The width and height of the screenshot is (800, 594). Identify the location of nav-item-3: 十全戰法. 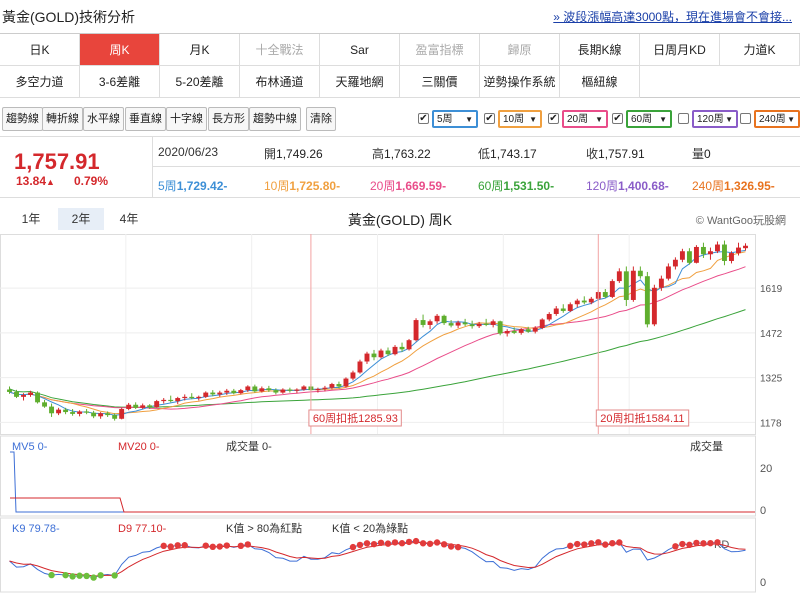
(280, 50).